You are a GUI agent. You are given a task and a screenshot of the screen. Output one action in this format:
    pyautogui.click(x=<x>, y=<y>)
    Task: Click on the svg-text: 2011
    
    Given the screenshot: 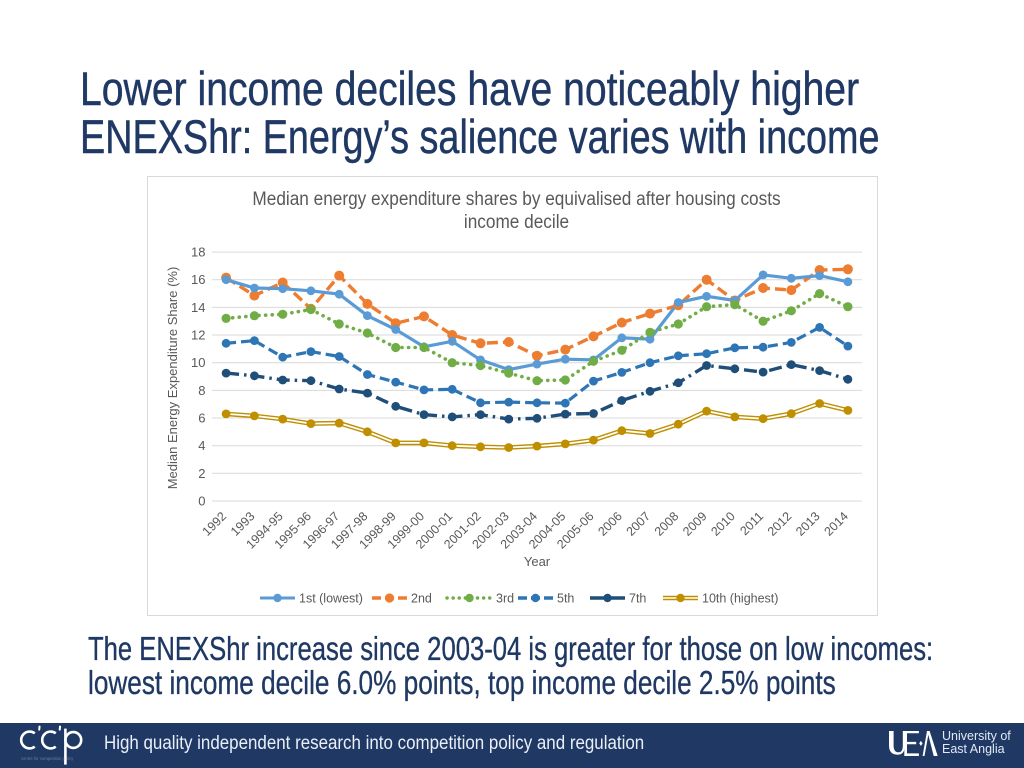 What is the action you would take?
    pyautogui.click(x=751, y=523)
    